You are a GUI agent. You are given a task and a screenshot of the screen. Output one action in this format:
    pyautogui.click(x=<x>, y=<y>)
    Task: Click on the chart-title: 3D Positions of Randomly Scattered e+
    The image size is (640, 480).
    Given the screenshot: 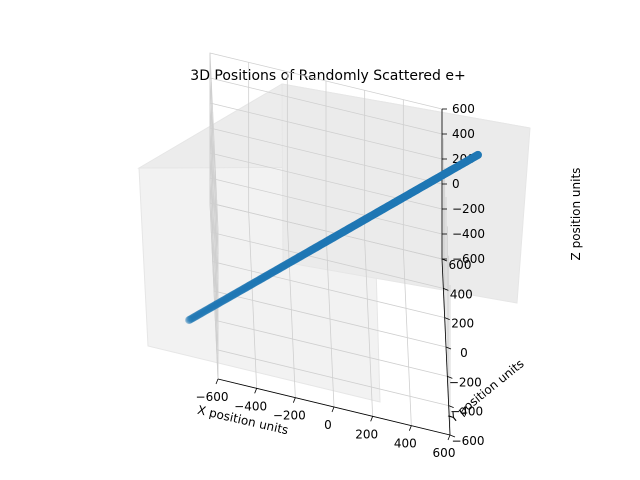 What is the action you would take?
    pyautogui.click(x=327, y=76)
    